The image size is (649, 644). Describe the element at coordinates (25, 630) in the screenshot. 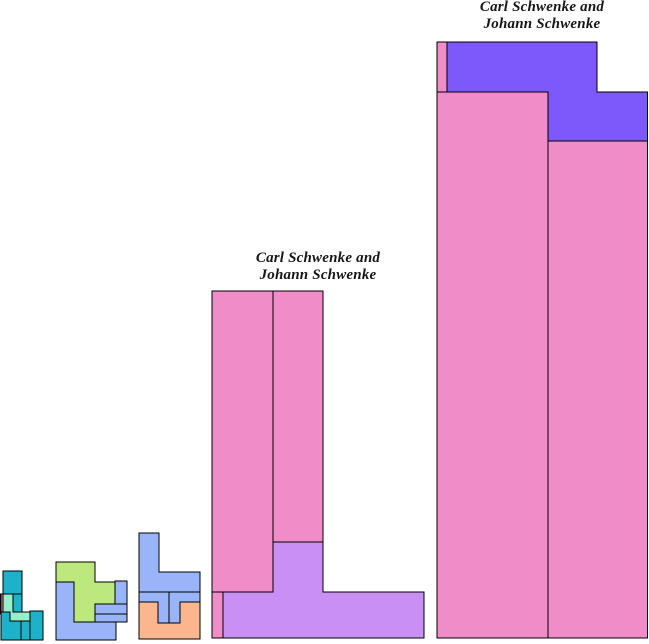

I see `piece-teal-bottom-mid` at that location.